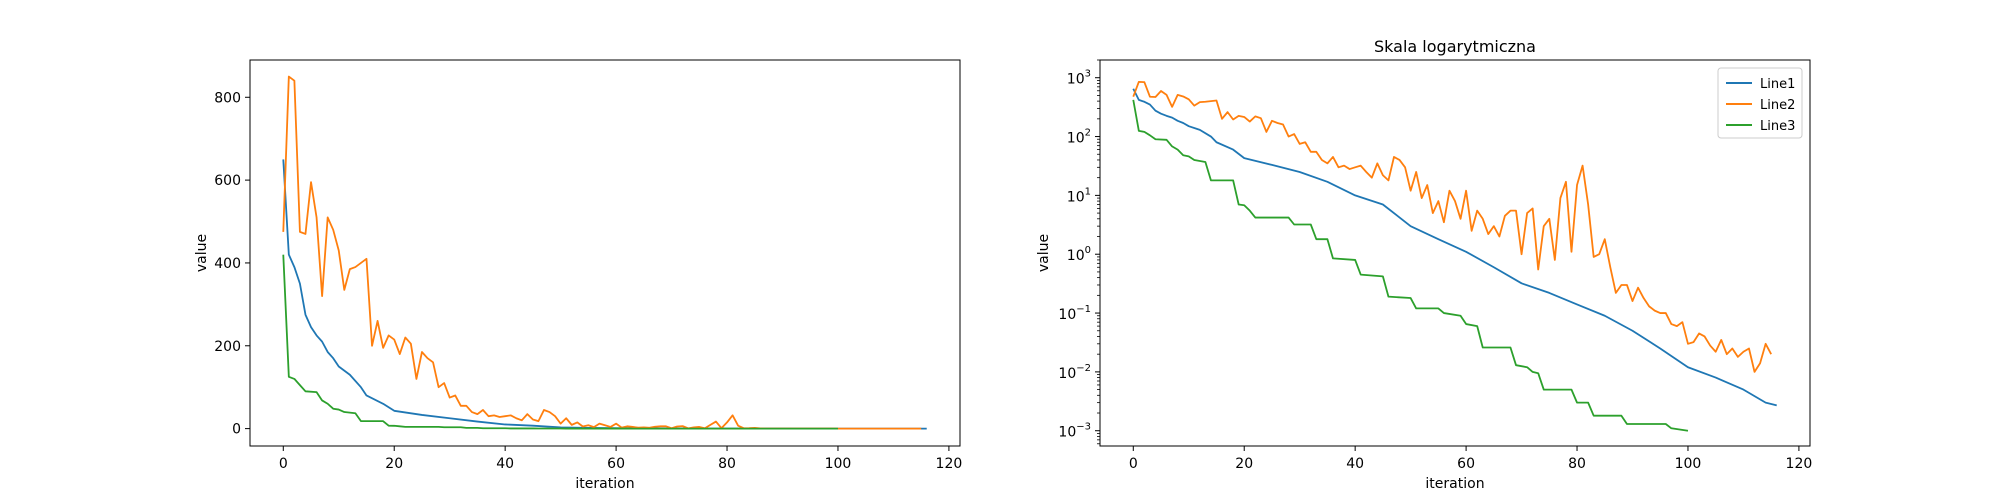 This screenshot has width=2000, height=504. I want to click on linear-x-ticks: 0 20 40 60 80 100 120, so click(620, 459).